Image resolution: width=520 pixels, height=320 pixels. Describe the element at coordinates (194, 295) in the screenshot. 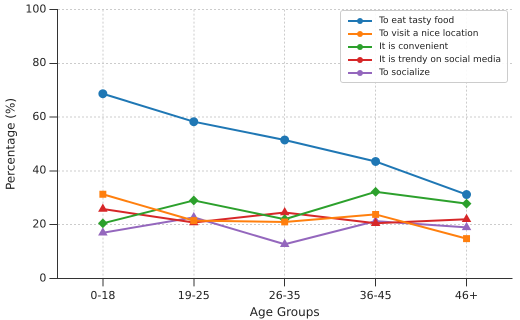

I see `x-tick-label: 19-25` at that location.